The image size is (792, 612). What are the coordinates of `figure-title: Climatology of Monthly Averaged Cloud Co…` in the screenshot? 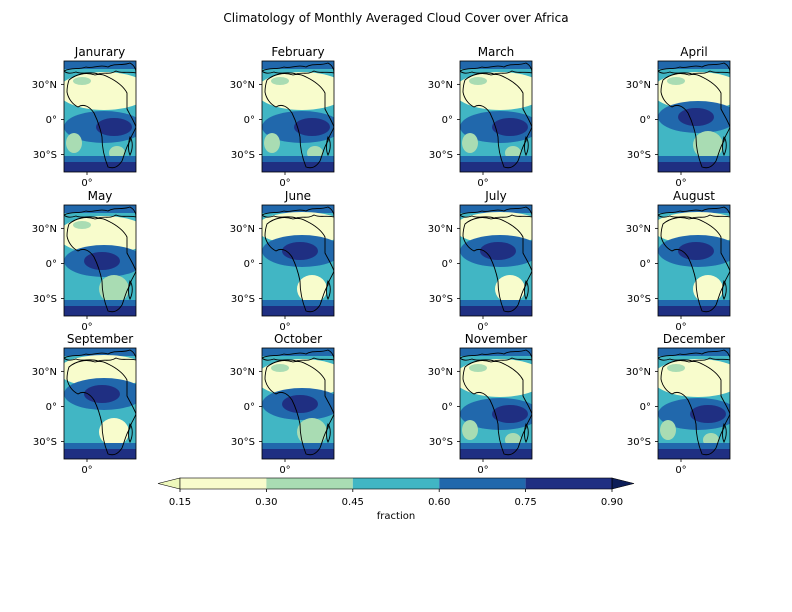 It's located at (395, 18).